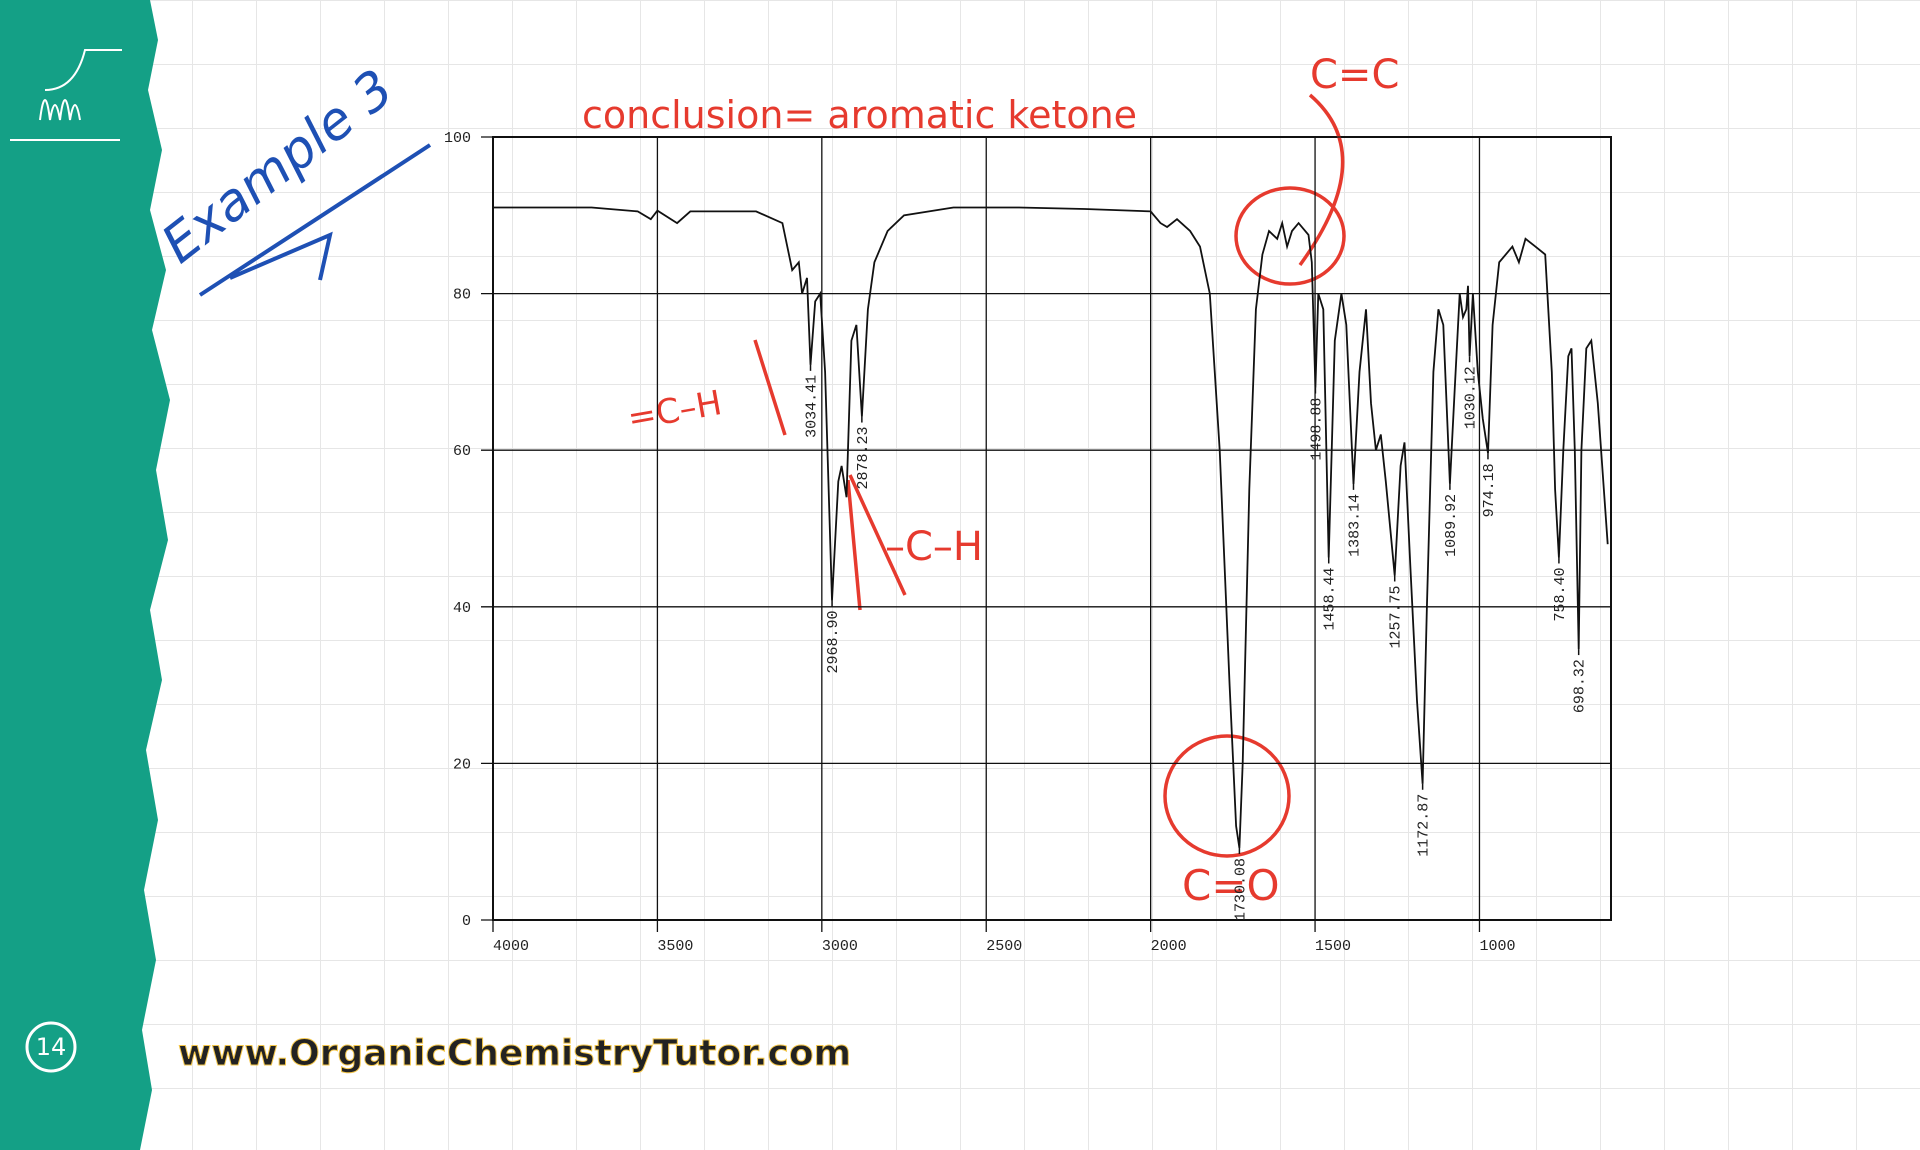 The image size is (1920, 1150). Describe the element at coordinates (934, 547) in the screenshot. I see `annotation: –C–H` at that location.